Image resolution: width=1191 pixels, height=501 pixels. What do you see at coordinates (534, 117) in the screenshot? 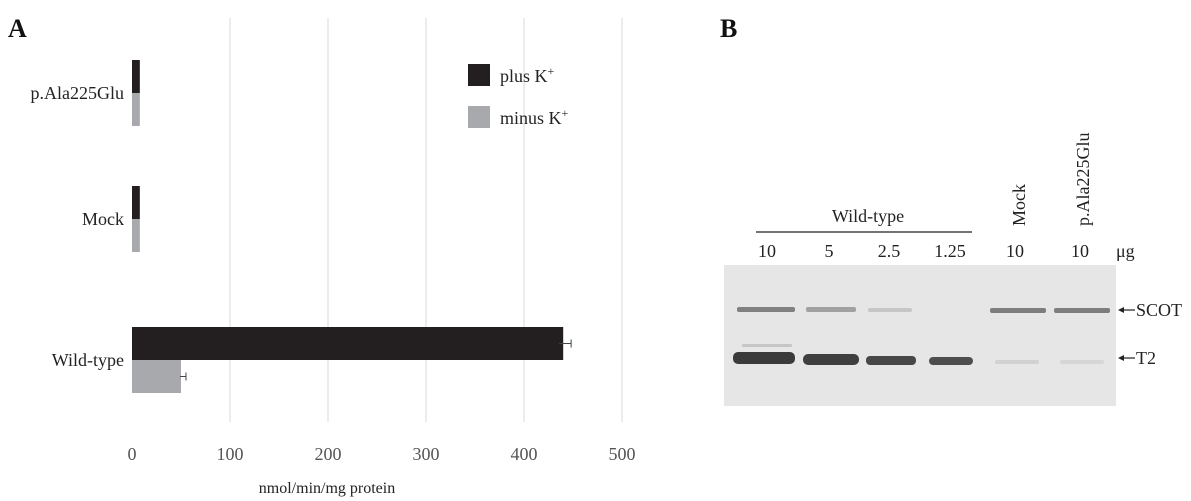
I see `legend-label-minus: minus K+` at bounding box center [534, 117].